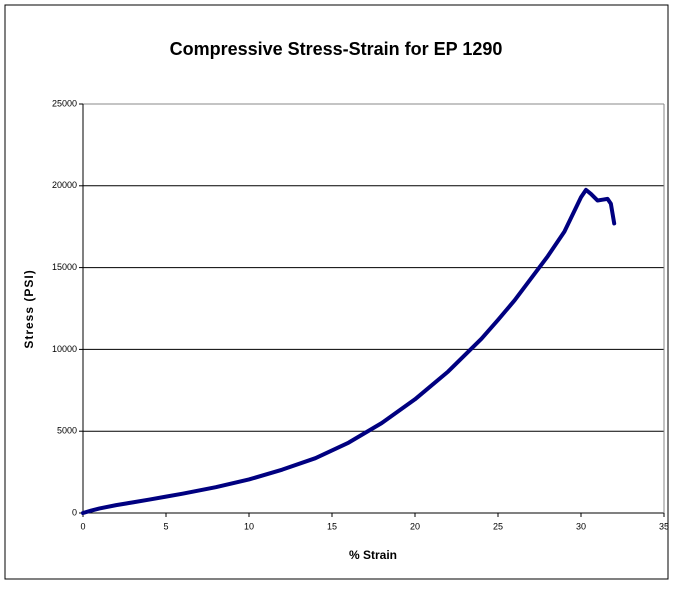 Image resolution: width=673 pixels, height=589 pixels. Describe the element at coordinates (581, 526) in the screenshot. I see `x-tick-label: 30` at that location.